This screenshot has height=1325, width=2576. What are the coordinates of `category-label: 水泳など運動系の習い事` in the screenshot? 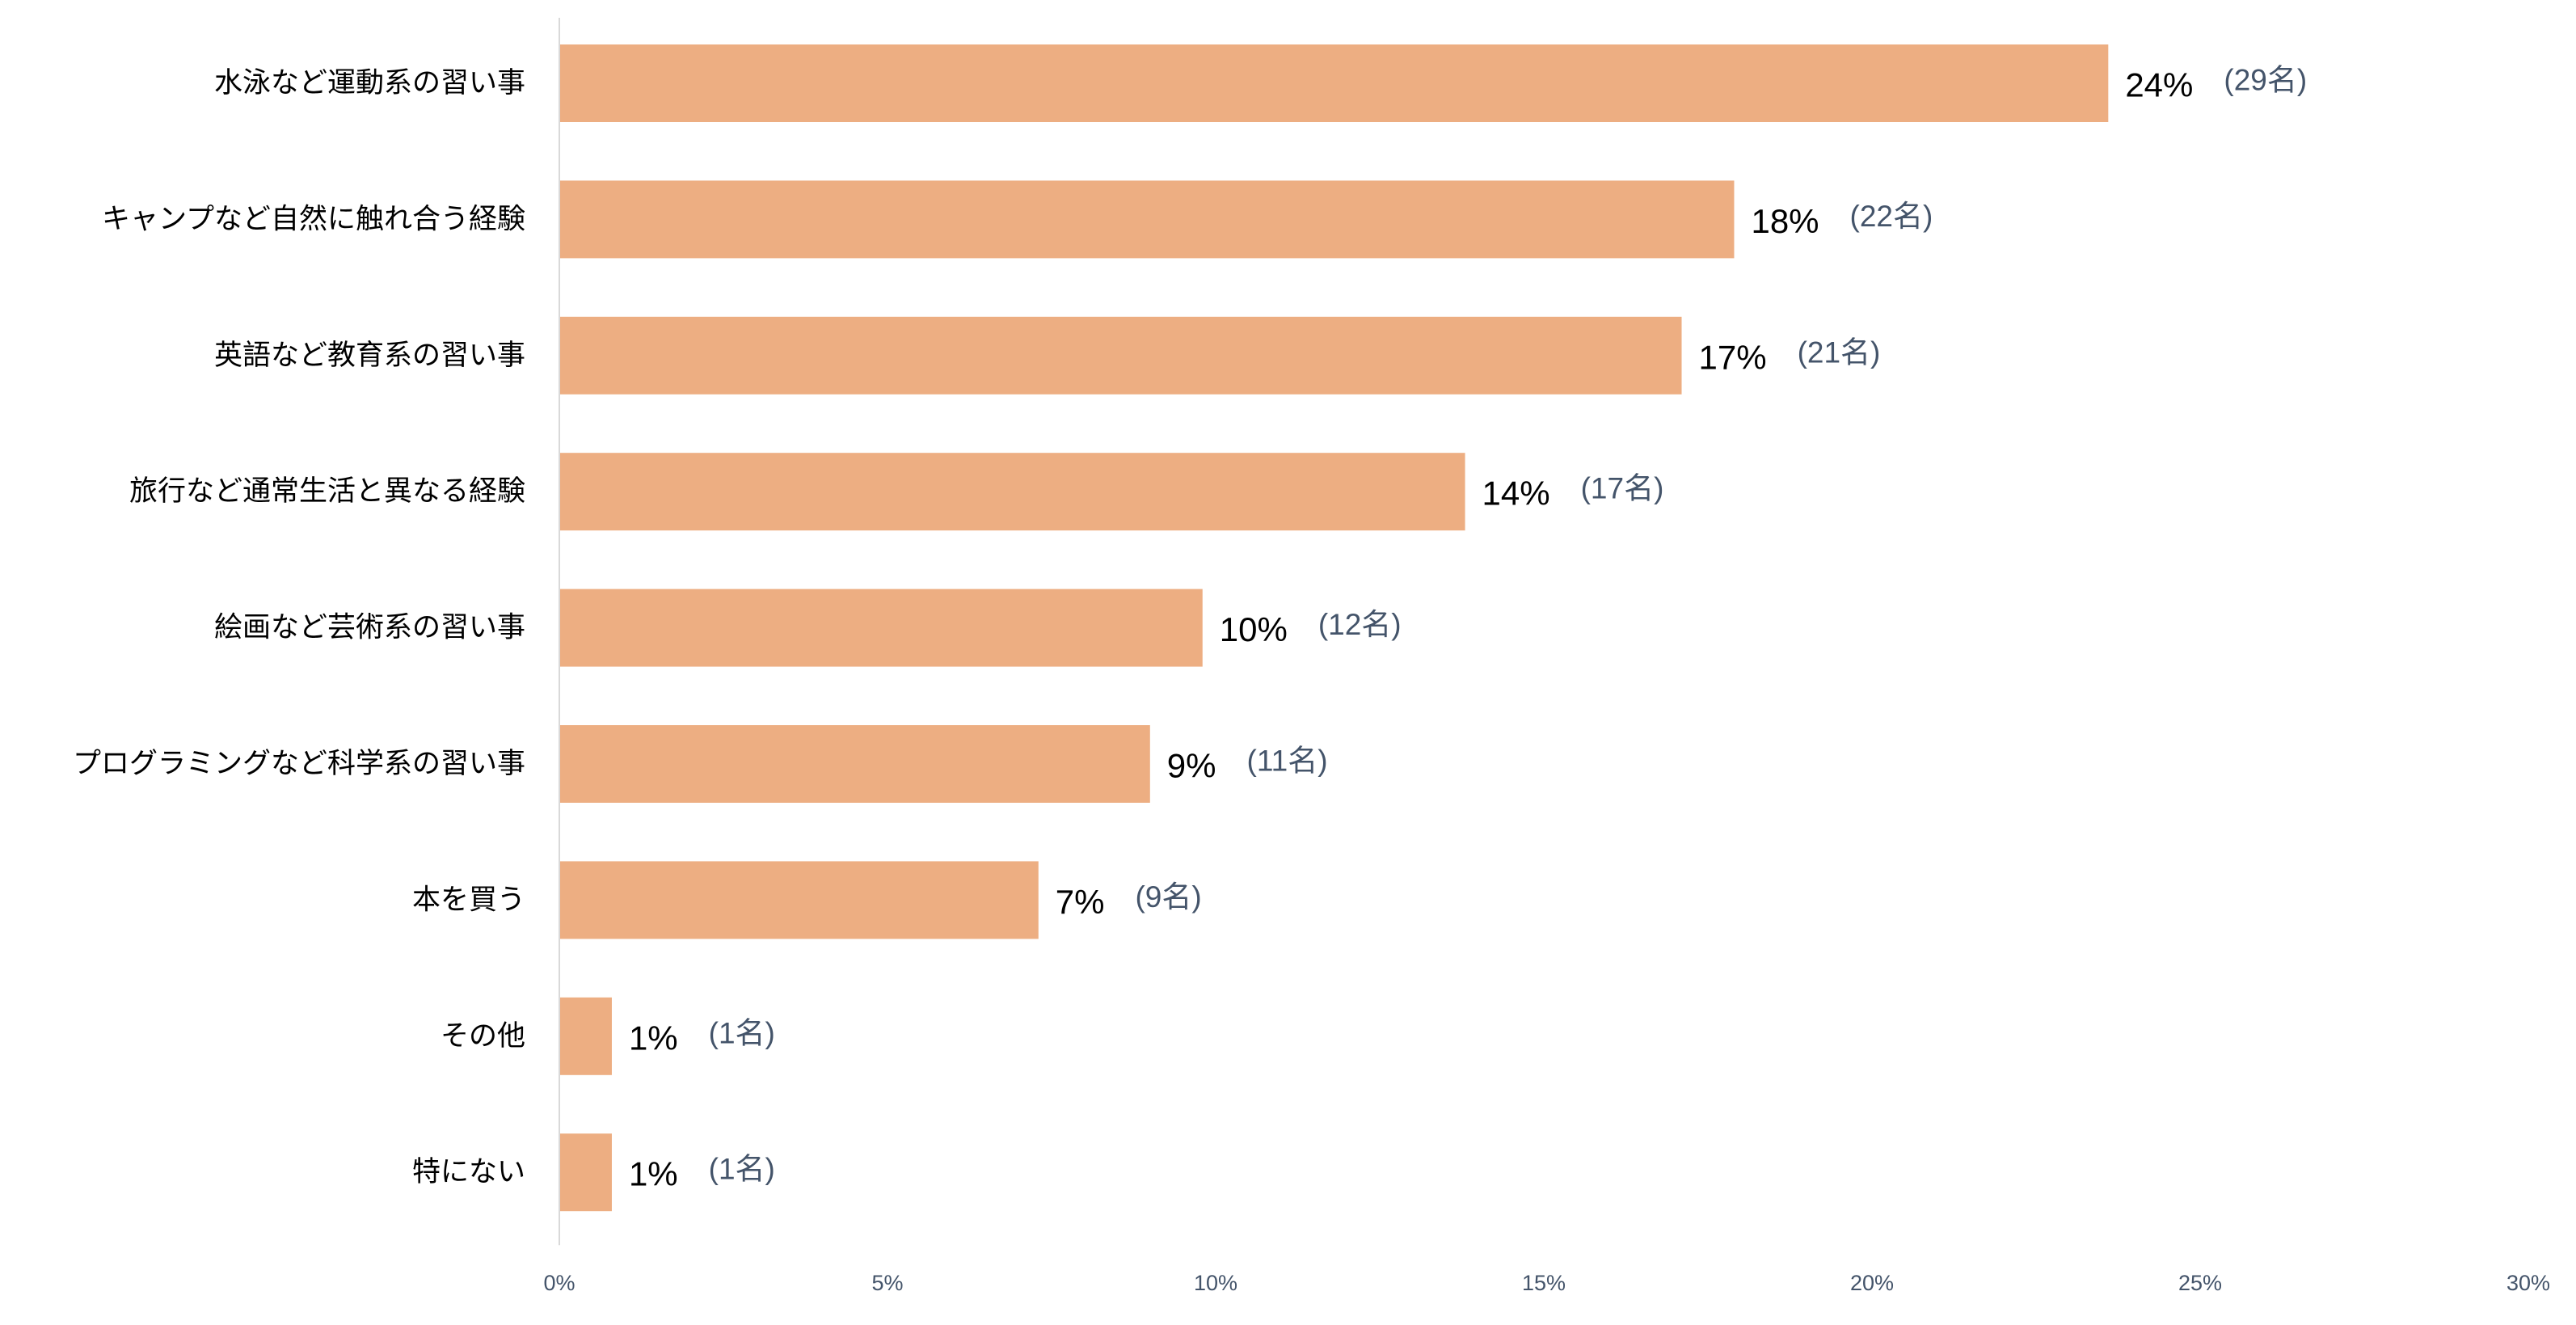 It's located at (369, 83).